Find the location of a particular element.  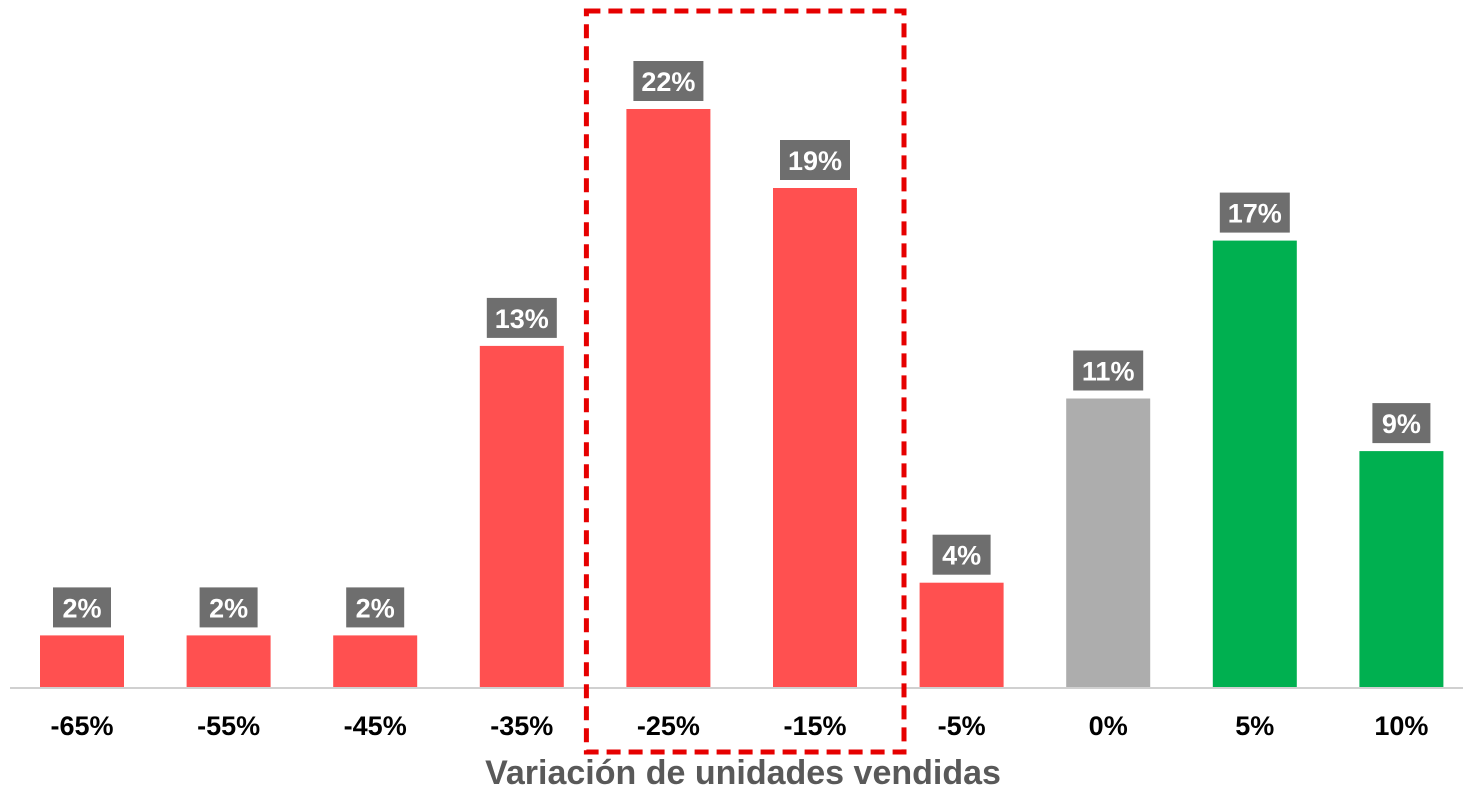

bar-neg55pct is located at coordinates (228, 661).